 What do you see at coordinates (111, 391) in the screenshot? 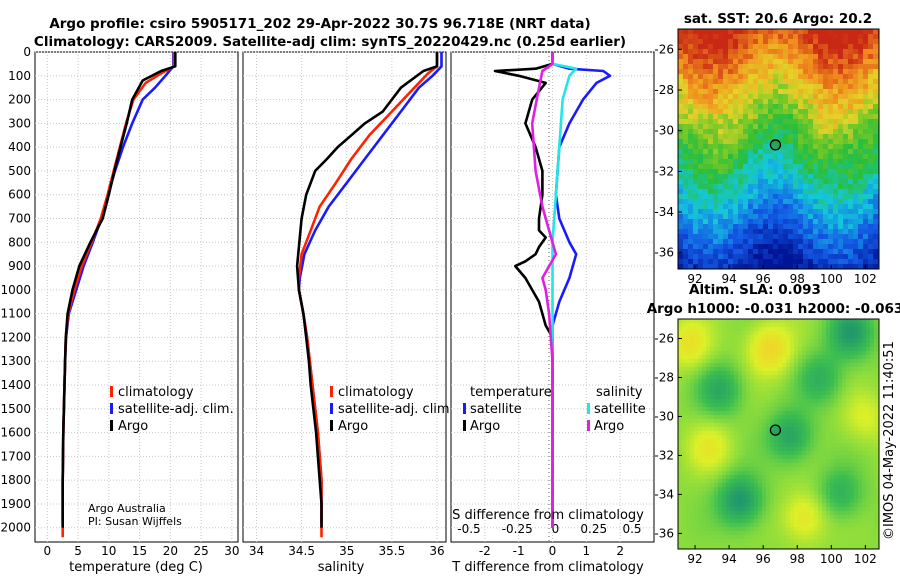
I see `legend-climatology-swatch` at bounding box center [111, 391].